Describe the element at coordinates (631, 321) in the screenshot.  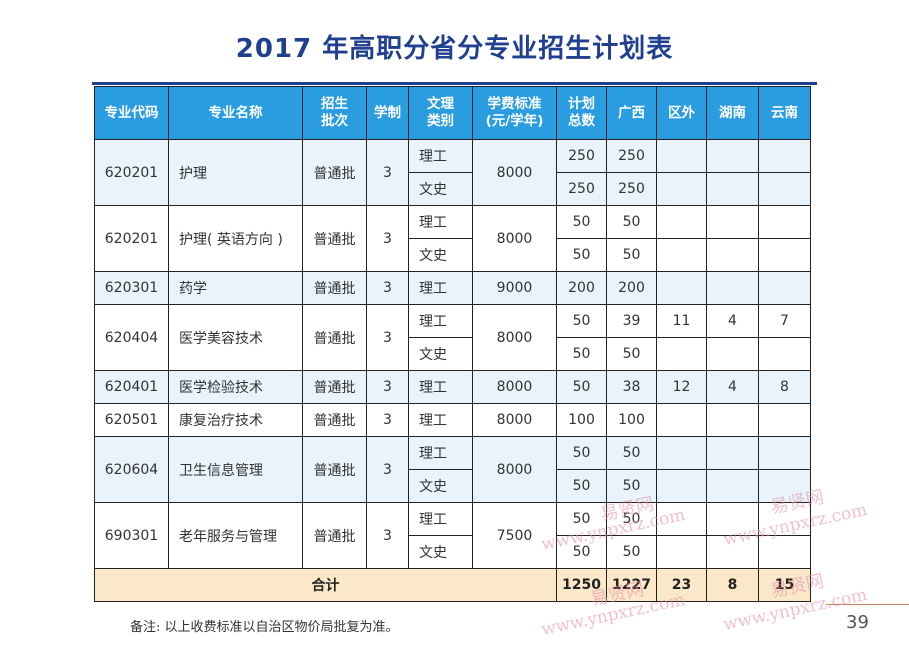
I see `cell-guangxi: 39` at that location.